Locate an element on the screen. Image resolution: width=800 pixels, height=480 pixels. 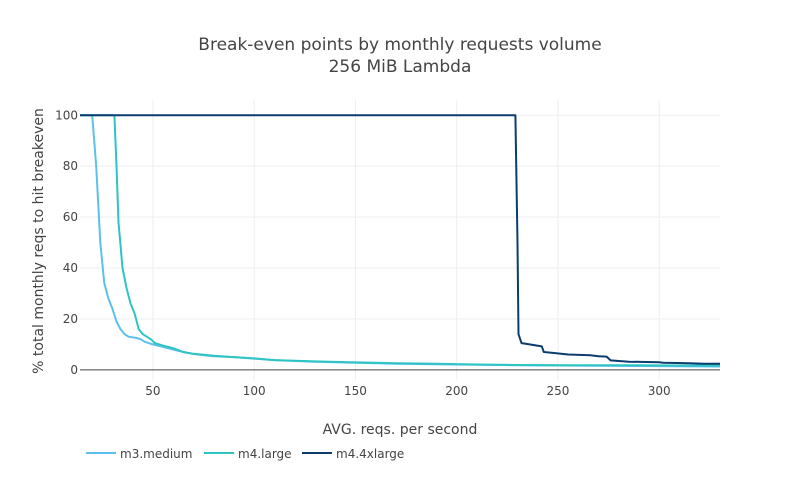
x-tick-label: 100 is located at coordinates (254, 391).